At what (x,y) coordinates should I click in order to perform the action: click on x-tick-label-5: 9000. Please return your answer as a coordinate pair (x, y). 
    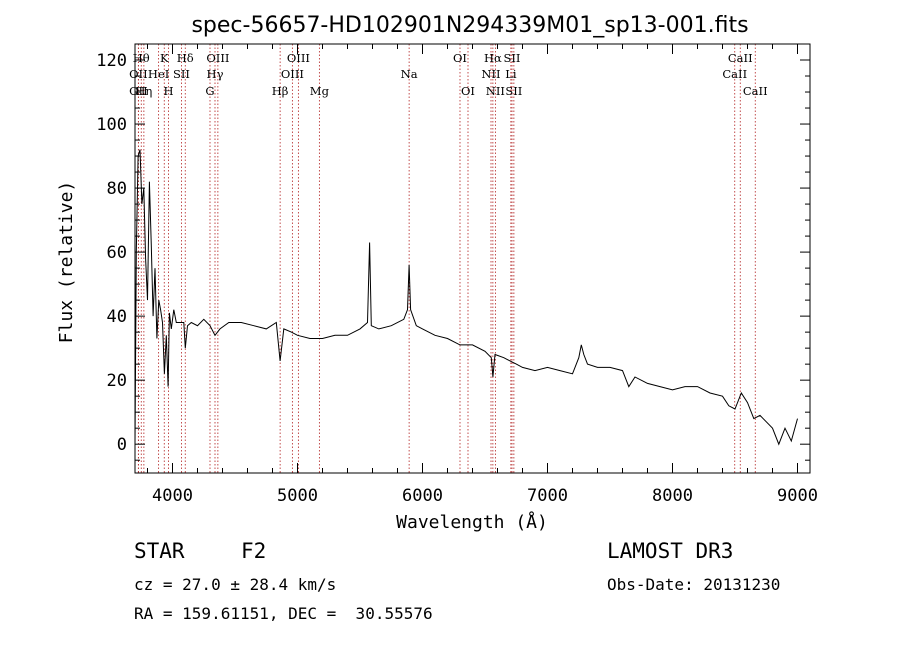
    Looking at the image, I should click on (797, 496).